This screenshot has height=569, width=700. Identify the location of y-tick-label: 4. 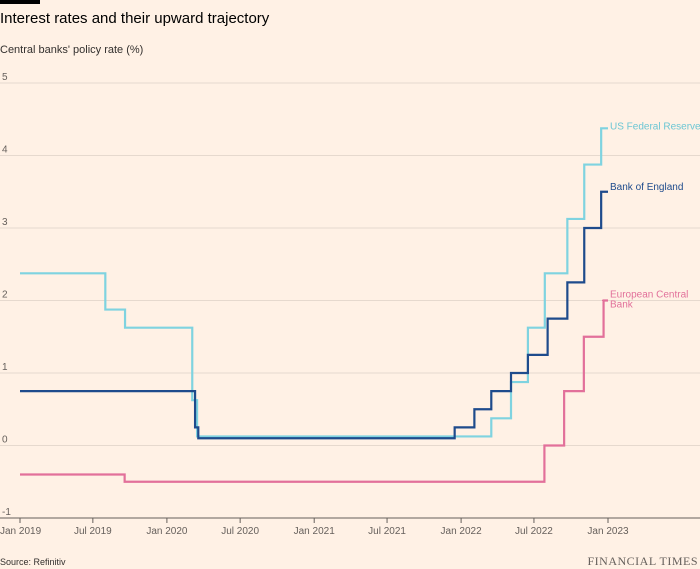
(5, 150).